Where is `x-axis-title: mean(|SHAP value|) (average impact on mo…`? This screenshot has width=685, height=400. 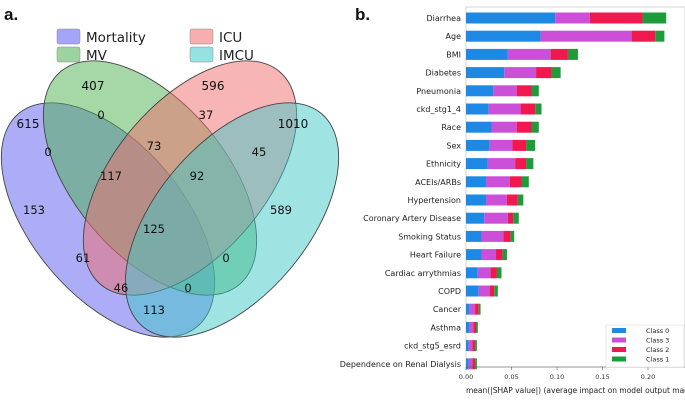
x-axis-title: mean(|SHAP value|) (average impact on mo… is located at coordinates (575, 390).